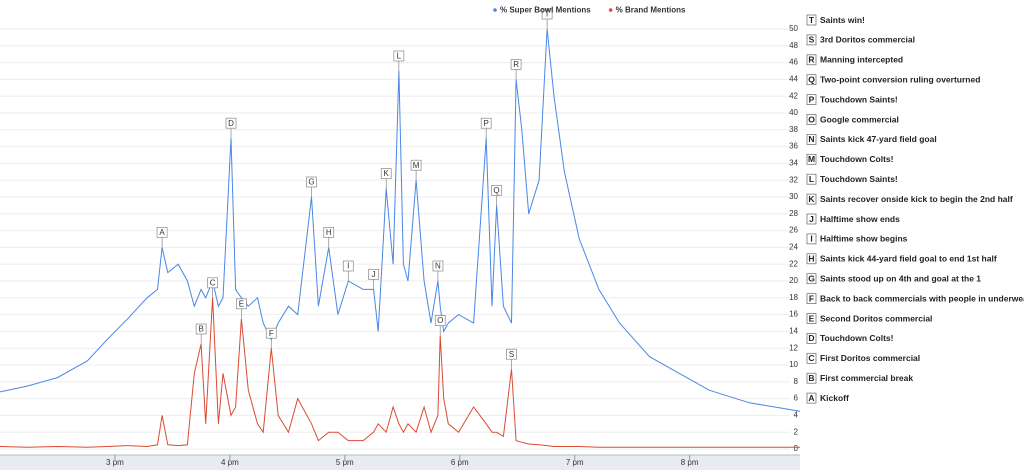  I want to click on y-tick-label: 46, so click(793, 62).